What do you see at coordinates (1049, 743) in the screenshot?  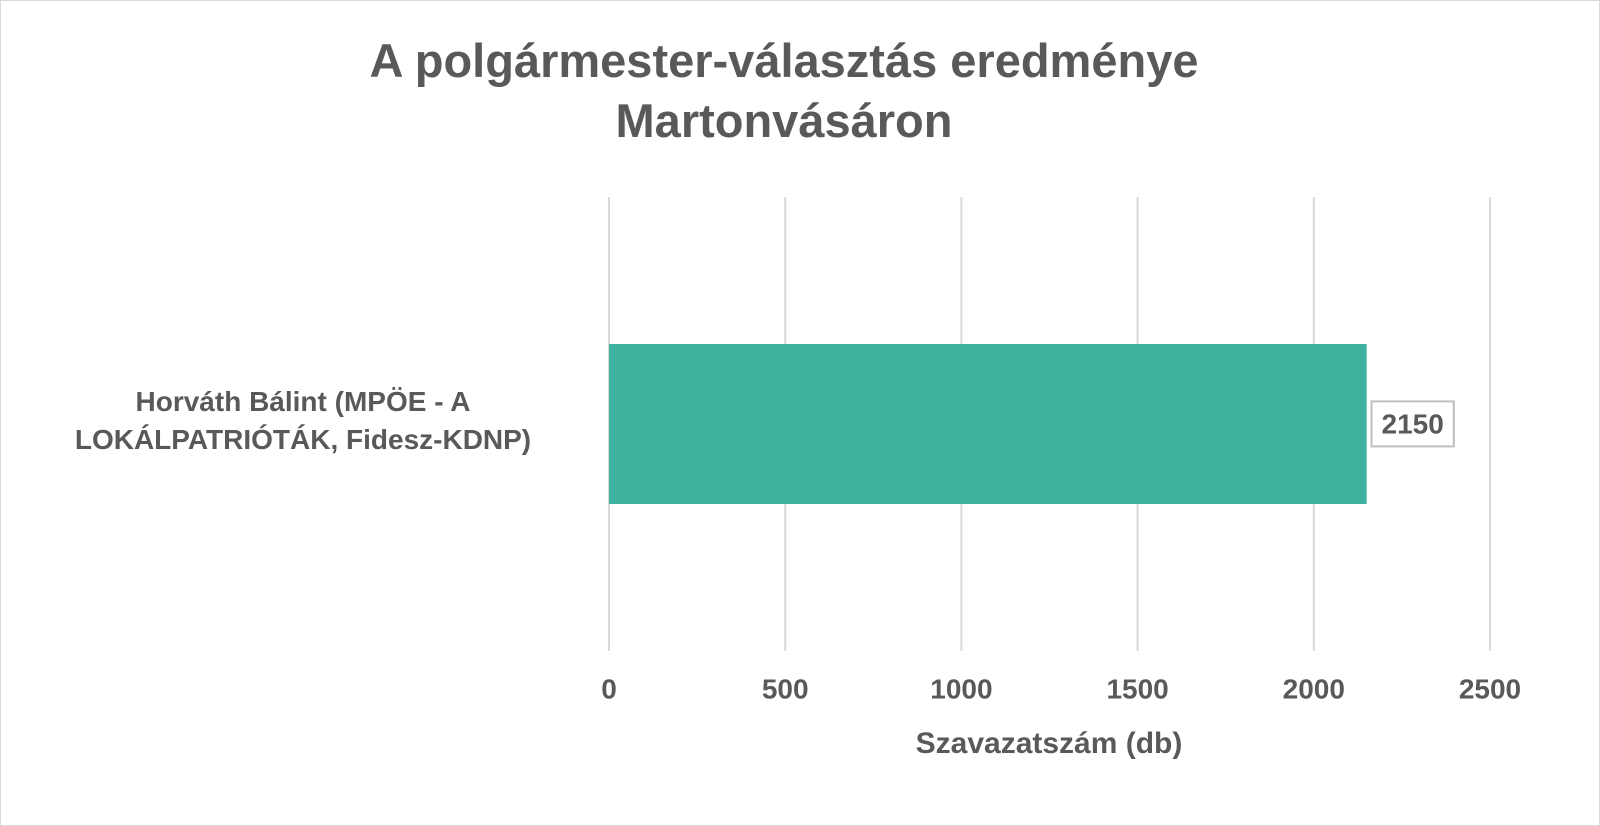 I see `x-axis-title: Szavazatszám (db)` at bounding box center [1049, 743].